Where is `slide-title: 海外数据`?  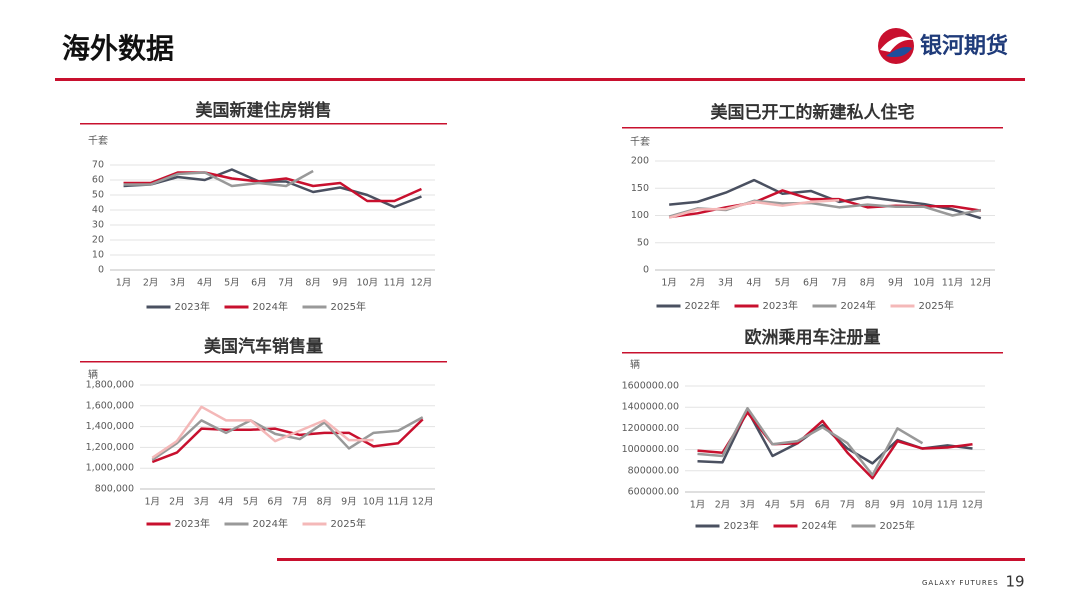 slide-title: 海外数据 is located at coordinates (118, 48).